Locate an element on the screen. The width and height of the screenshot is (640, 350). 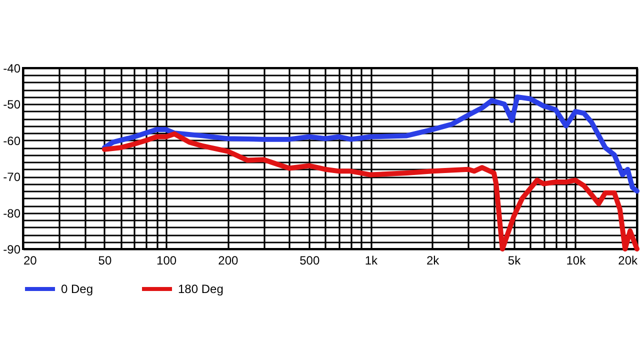
x-tick-label: 20 is located at coordinates (31, 261).